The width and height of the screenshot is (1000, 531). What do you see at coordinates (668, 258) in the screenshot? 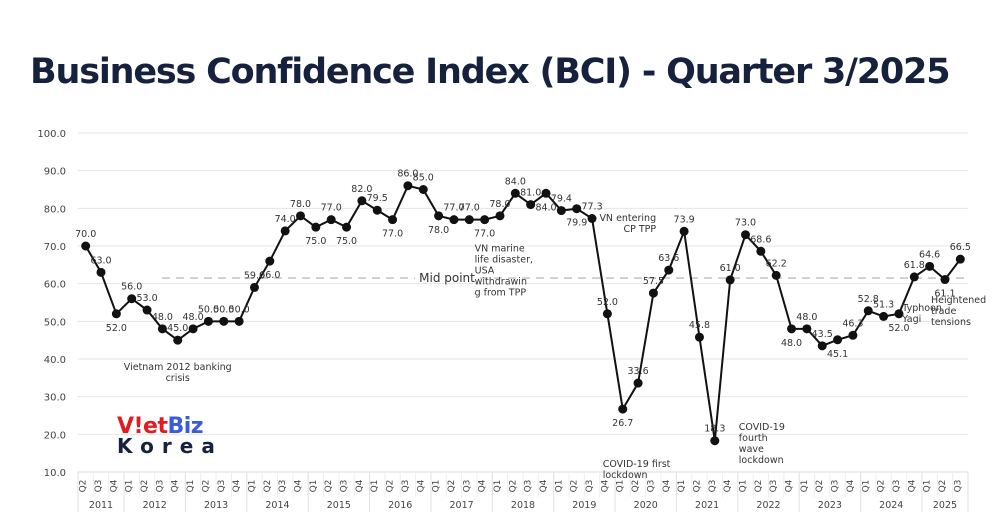
I see `data-label: 63.6` at bounding box center [668, 258].